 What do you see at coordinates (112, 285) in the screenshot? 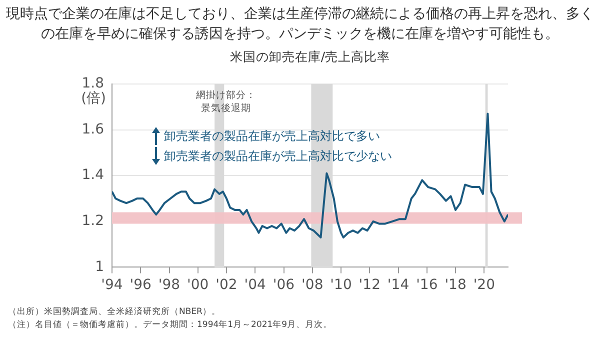
I see `x-tick-label: '94` at bounding box center [112, 285].